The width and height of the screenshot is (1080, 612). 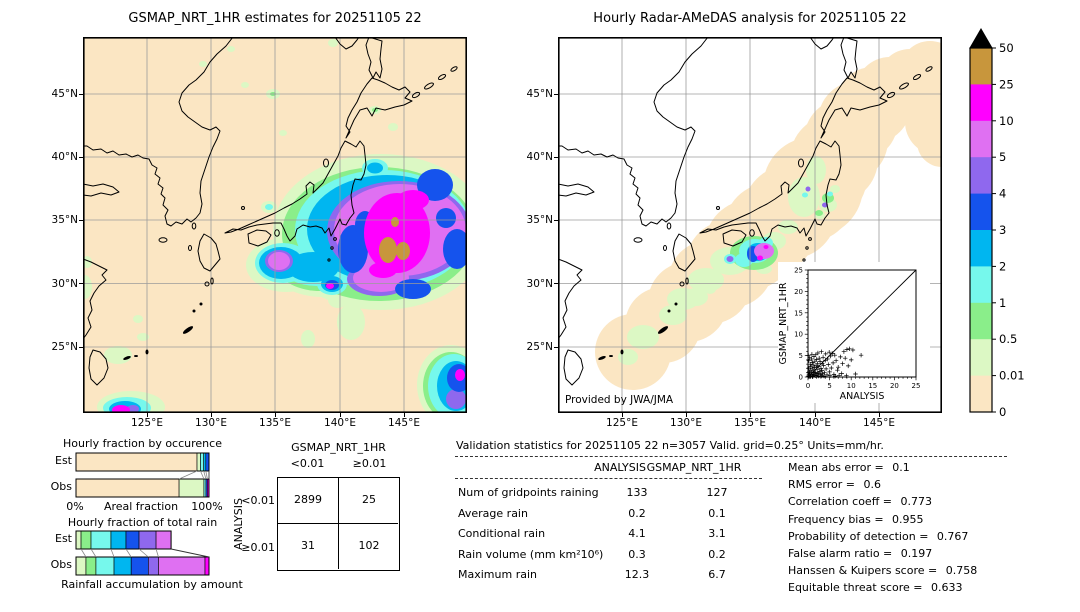 What do you see at coordinates (798, 335) in the screenshot?
I see `inset-y-tick-label: 10` at bounding box center [798, 335].